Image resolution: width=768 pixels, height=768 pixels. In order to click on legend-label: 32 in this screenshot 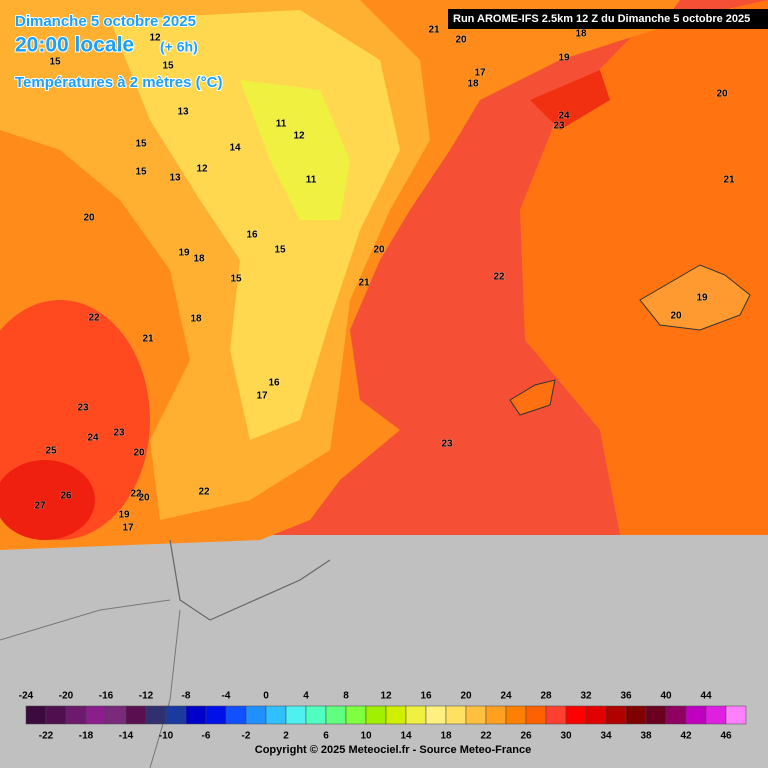, I will do `click(586, 696)`.